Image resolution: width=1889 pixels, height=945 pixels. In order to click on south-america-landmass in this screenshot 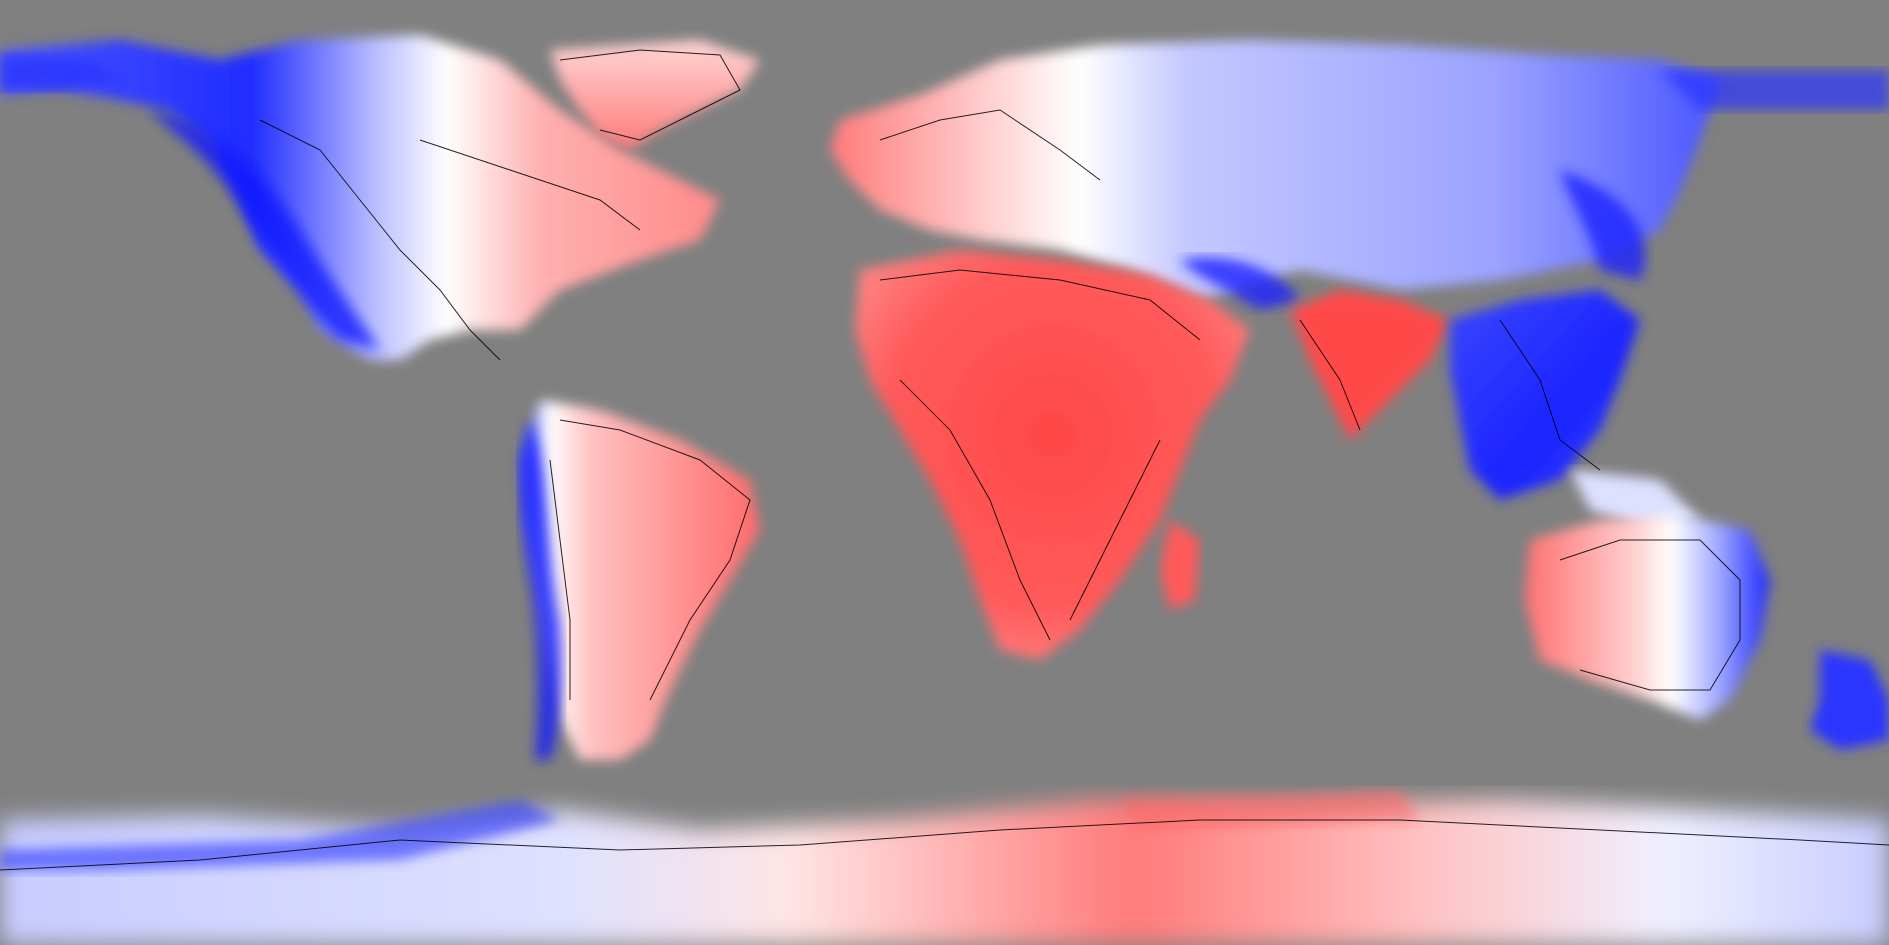, I will do `click(640, 580)`.